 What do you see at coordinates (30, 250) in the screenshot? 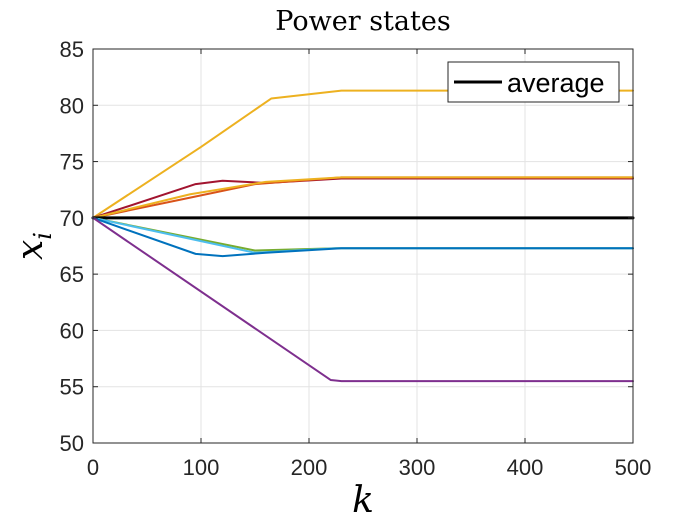
I see `y-axis-label-main: x` at bounding box center [30, 250].